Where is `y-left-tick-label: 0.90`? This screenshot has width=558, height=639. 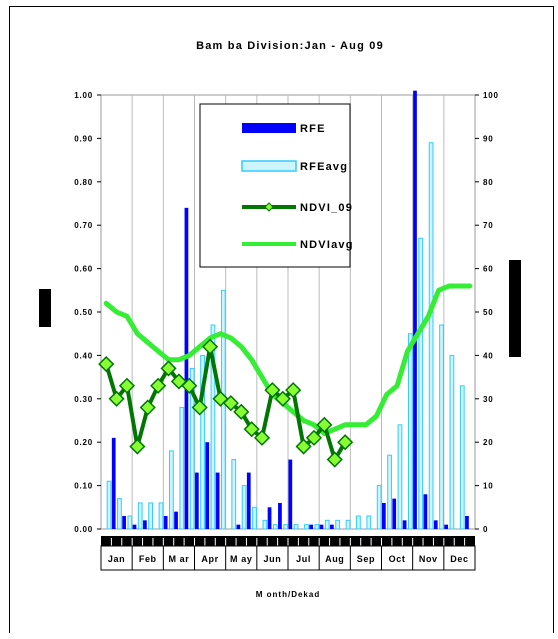 y-left-tick-label: 0.90 is located at coordinates (83, 138).